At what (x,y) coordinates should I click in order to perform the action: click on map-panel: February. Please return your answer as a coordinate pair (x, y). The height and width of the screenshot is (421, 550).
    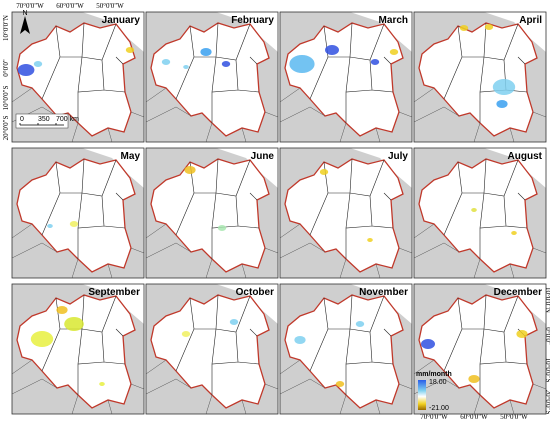
    Looking at the image, I should click on (212, 77).